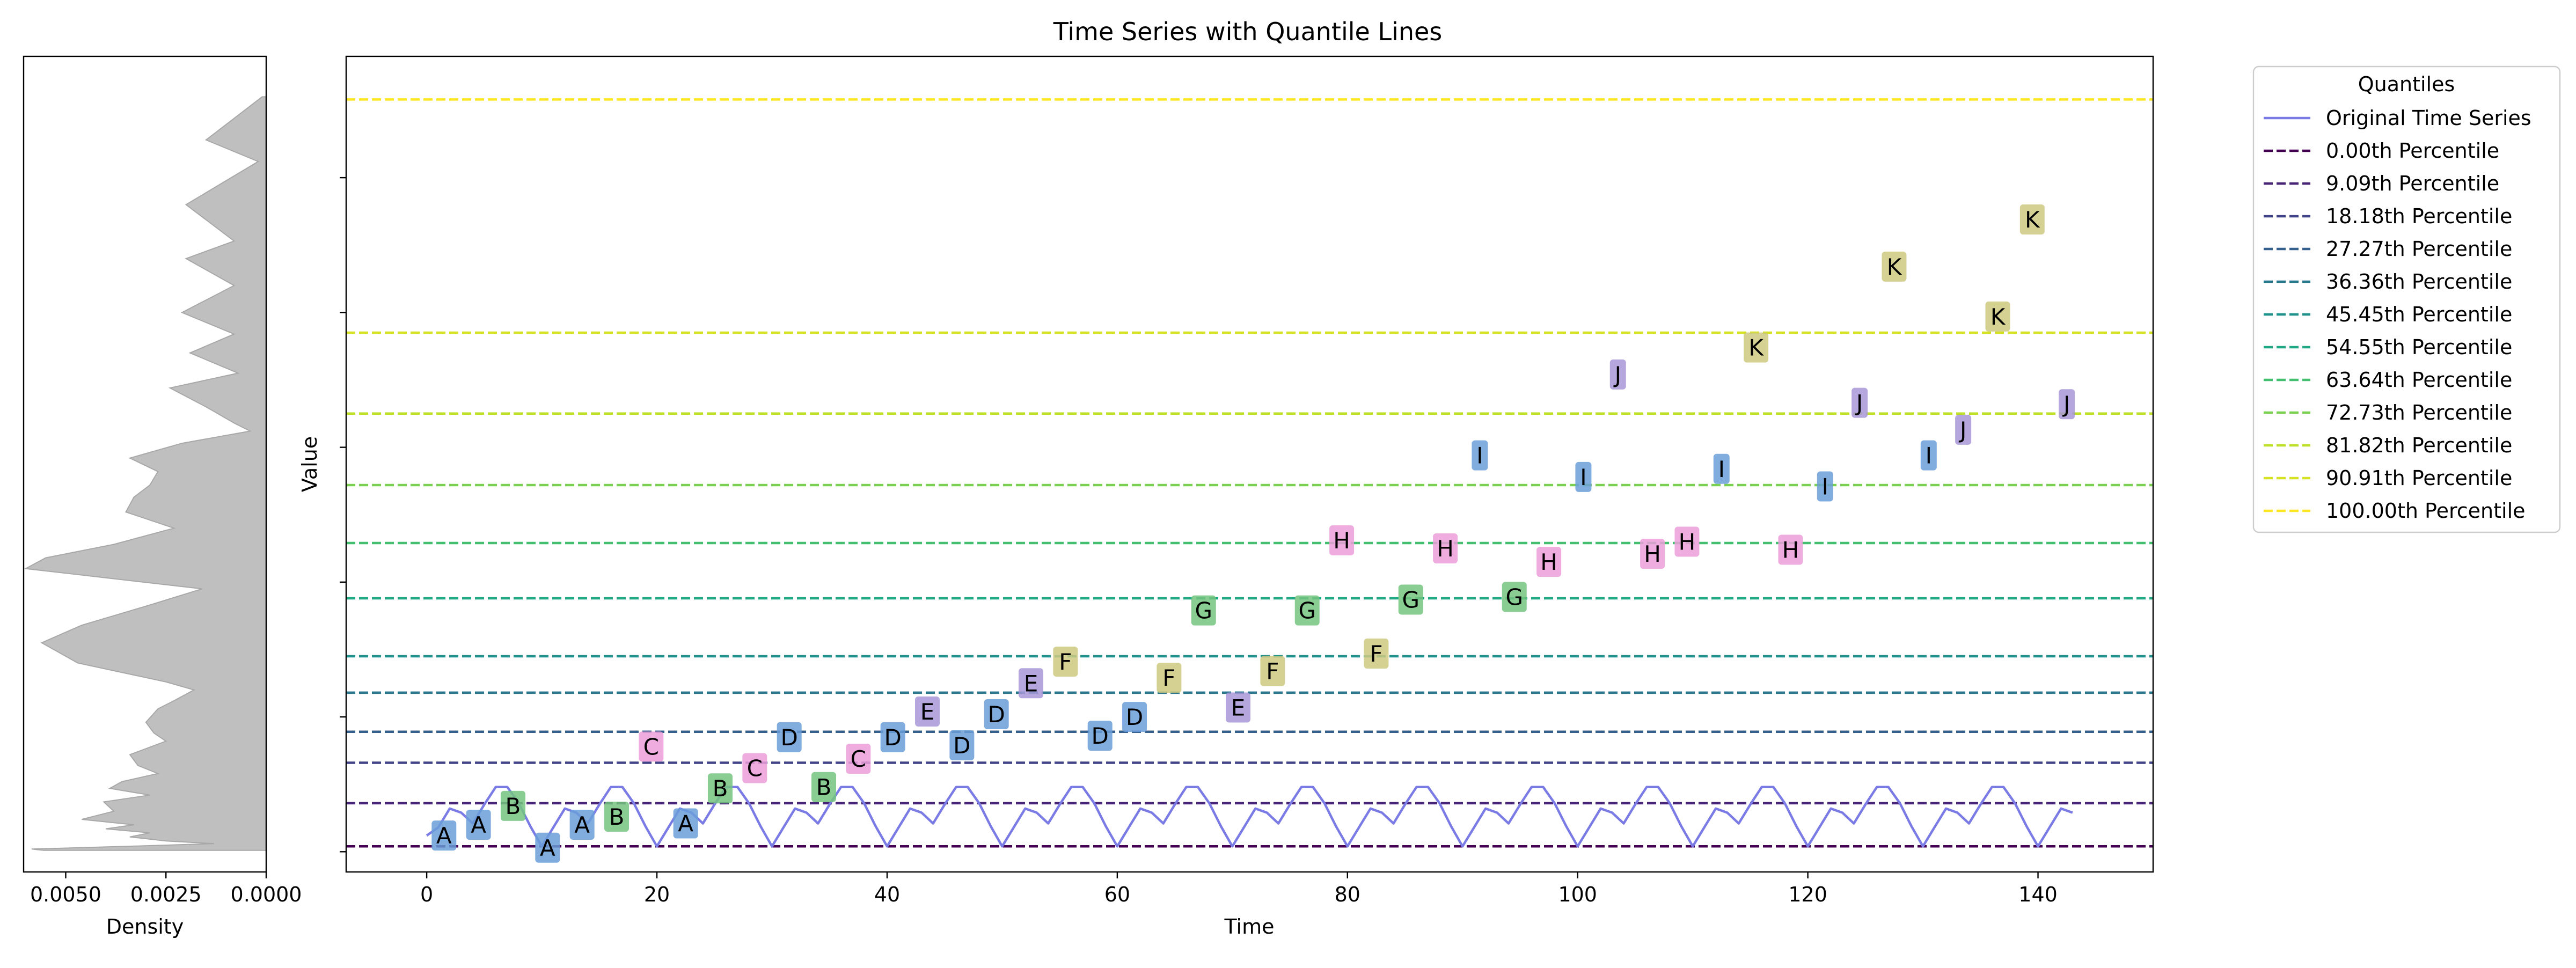 The height and width of the screenshot is (968, 2576). What do you see at coordinates (2419, 412) in the screenshot?
I see `legend-label: 72.73th Percentile` at bounding box center [2419, 412].